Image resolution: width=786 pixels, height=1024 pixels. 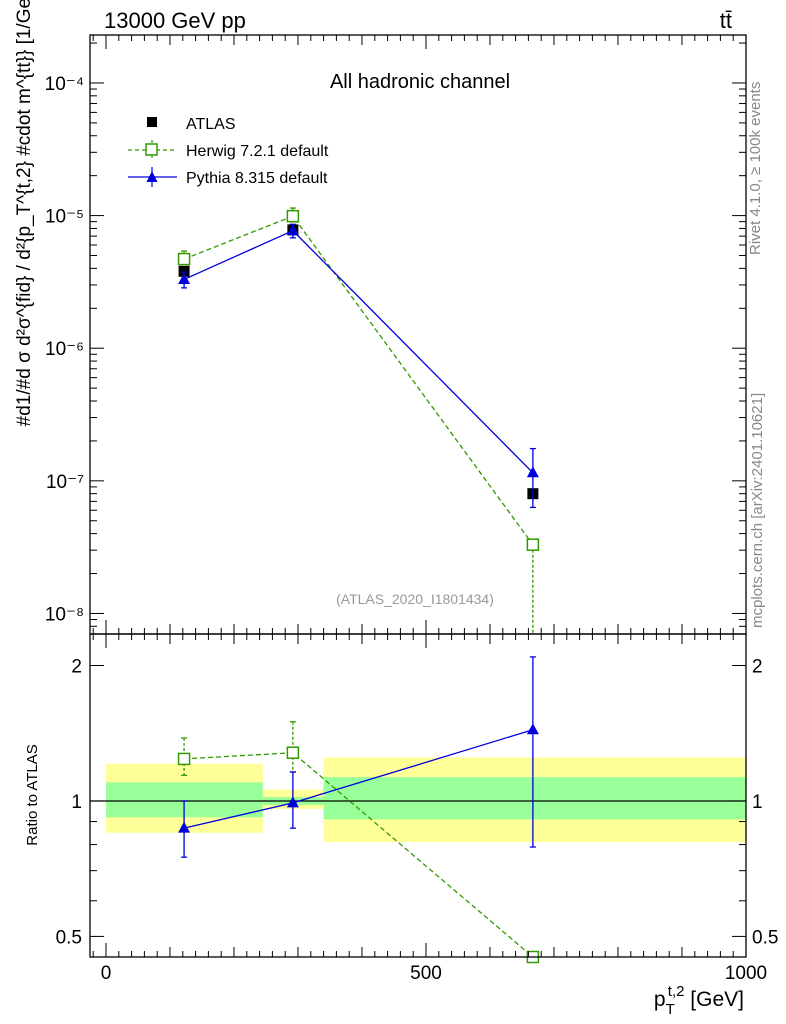 What do you see at coordinates (726, 20) in the screenshot?
I see `header-process-label: tt̄` at bounding box center [726, 20].